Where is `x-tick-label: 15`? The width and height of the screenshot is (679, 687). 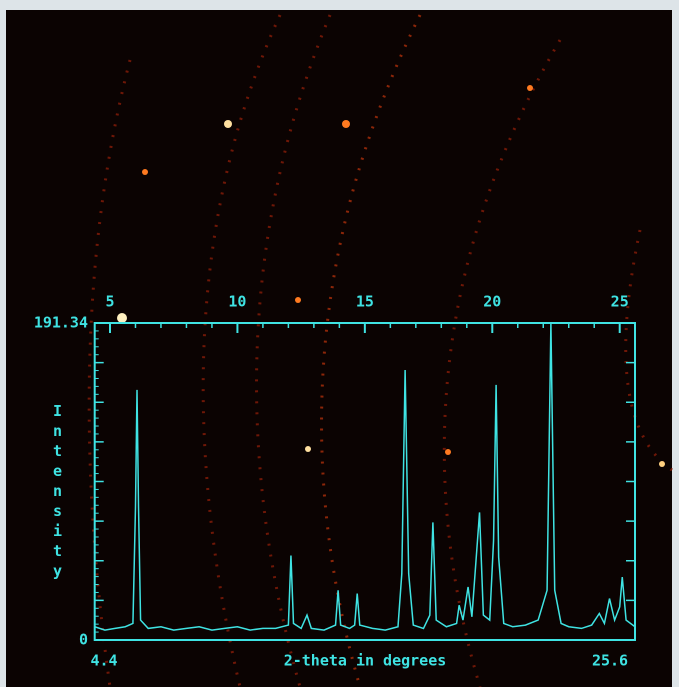 x-tick-label: 15 is located at coordinates (365, 302).